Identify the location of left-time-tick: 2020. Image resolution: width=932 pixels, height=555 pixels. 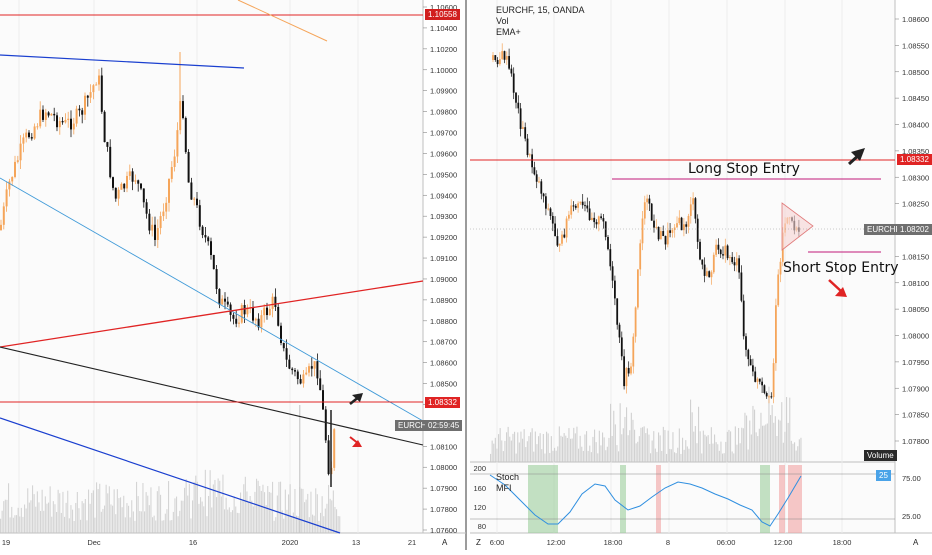
(290, 542).